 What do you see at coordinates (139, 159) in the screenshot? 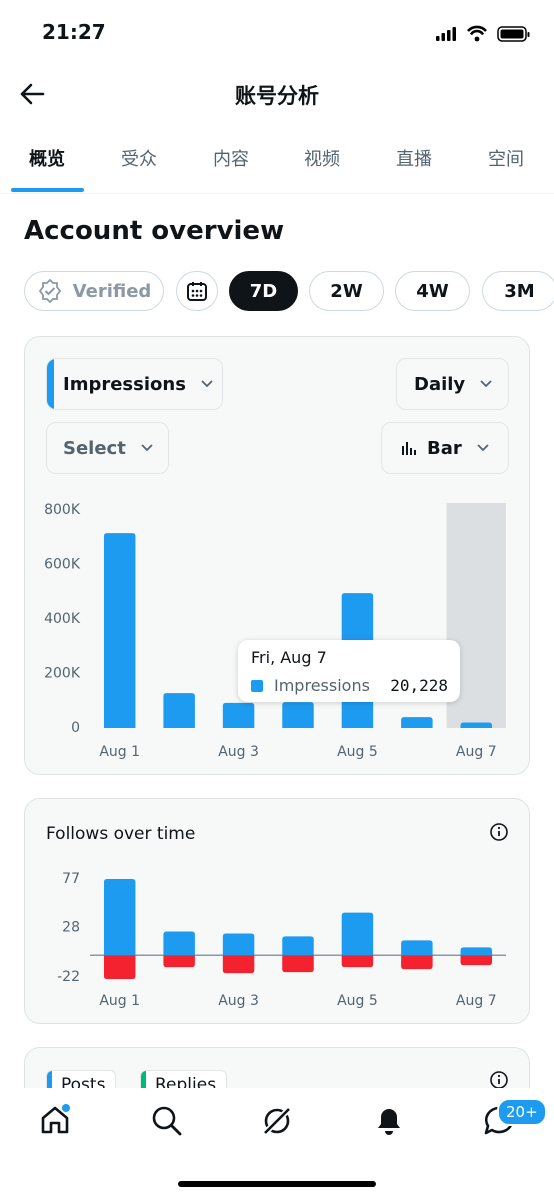
I see `tab: 受众` at bounding box center [139, 159].